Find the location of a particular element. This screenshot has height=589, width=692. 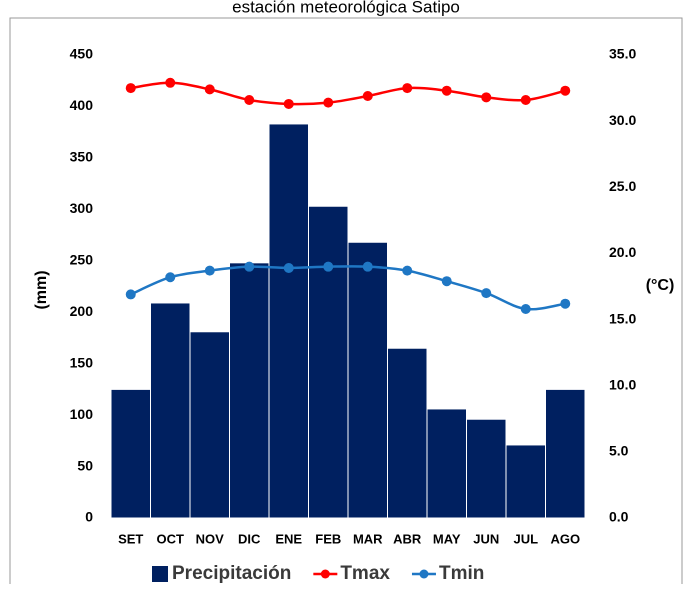

x-tick-label: ENE is located at coordinates (288, 538).